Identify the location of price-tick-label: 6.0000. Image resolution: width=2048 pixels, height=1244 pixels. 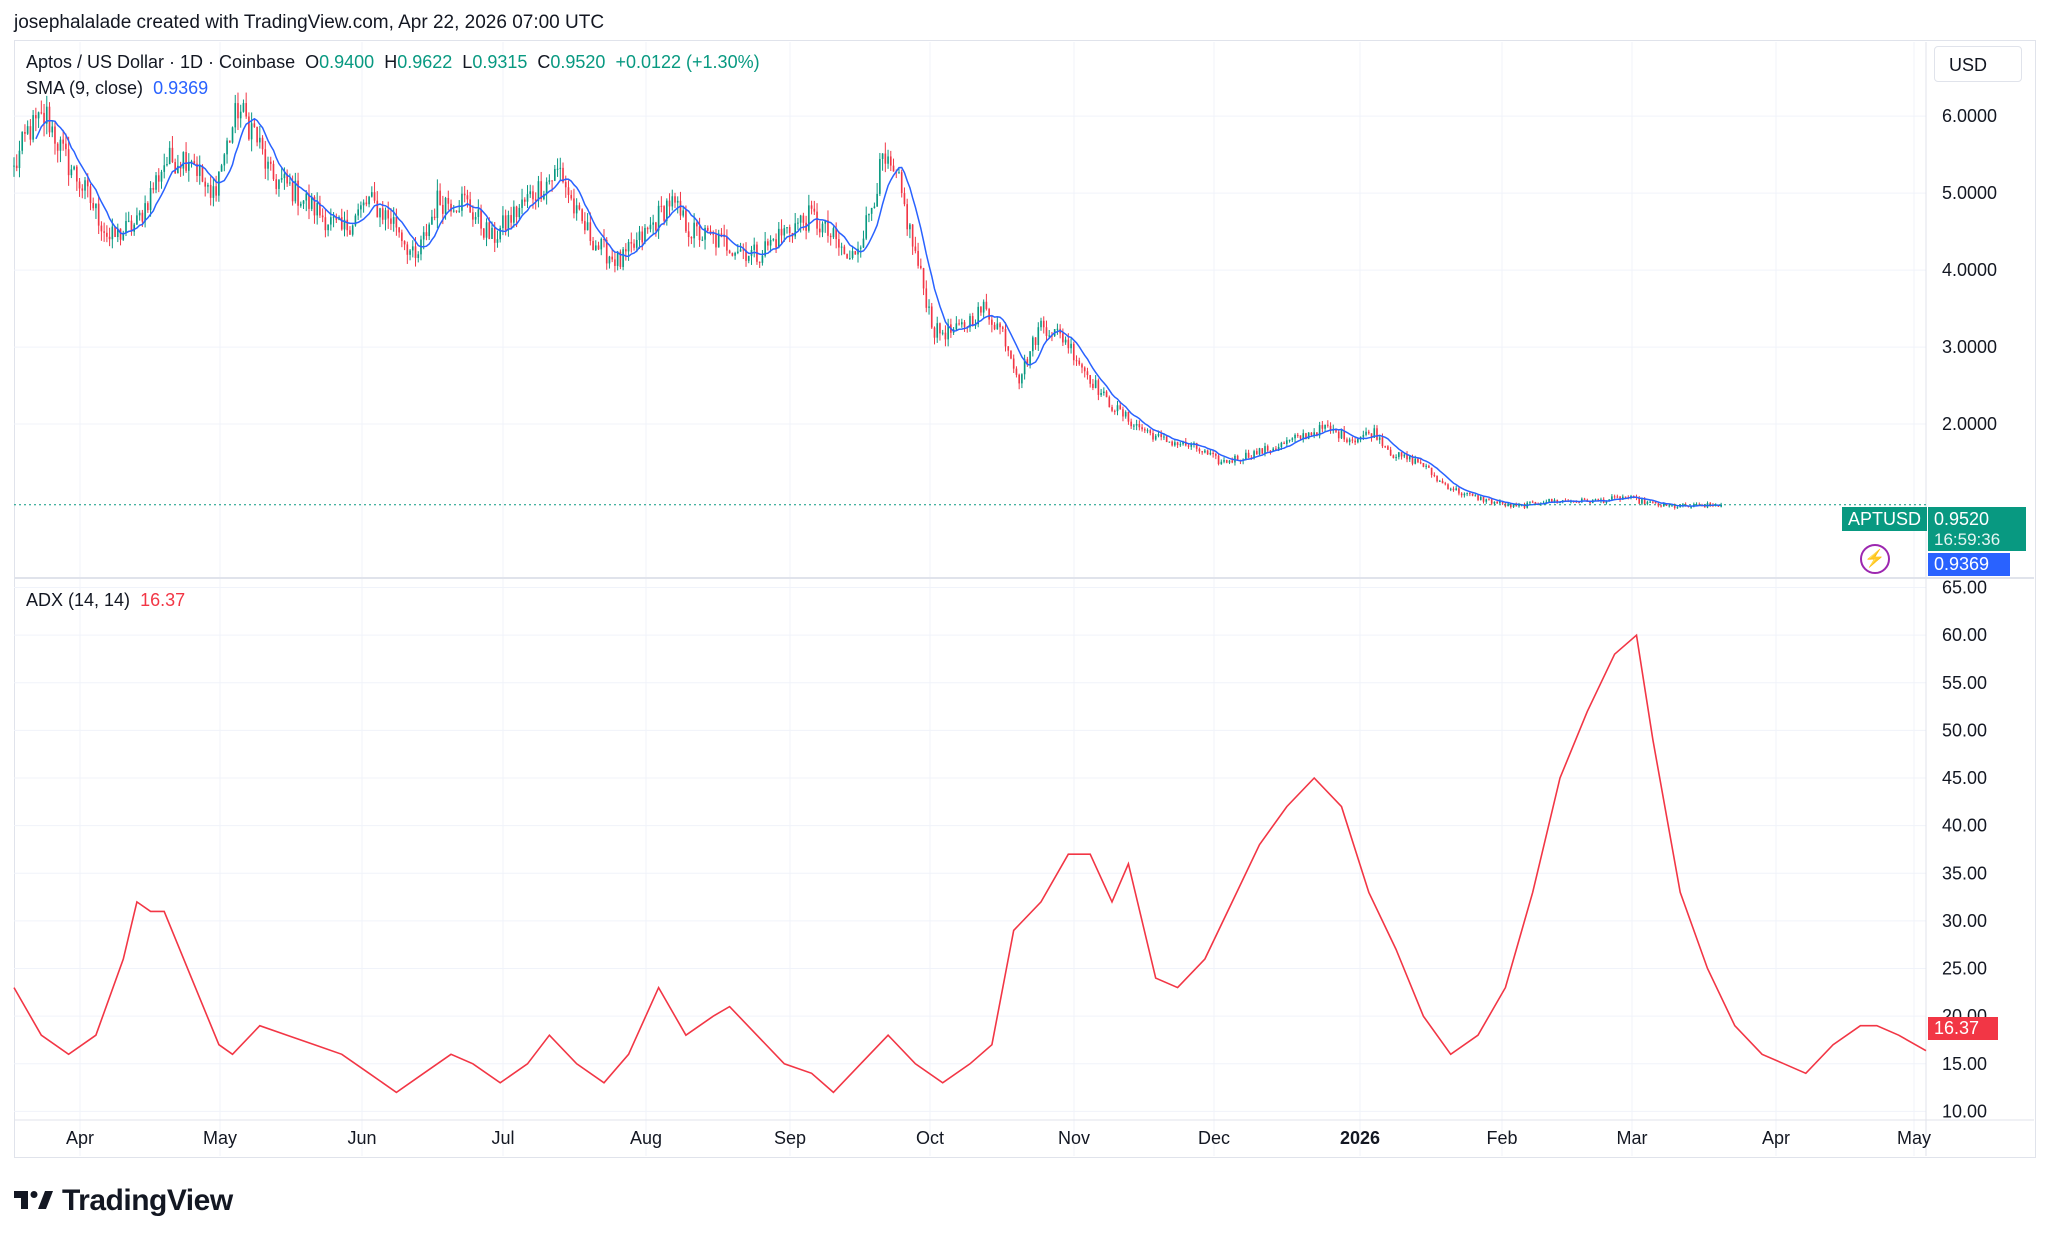
(1969, 116).